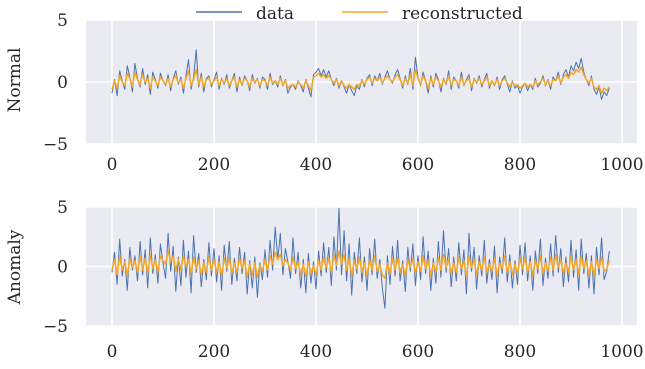 This screenshot has width=645, height=369. What do you see at coordinates (62, 208) in the screenshot?
I see `anomaly-ytick-5: 5` at bounding box center [62, 208].